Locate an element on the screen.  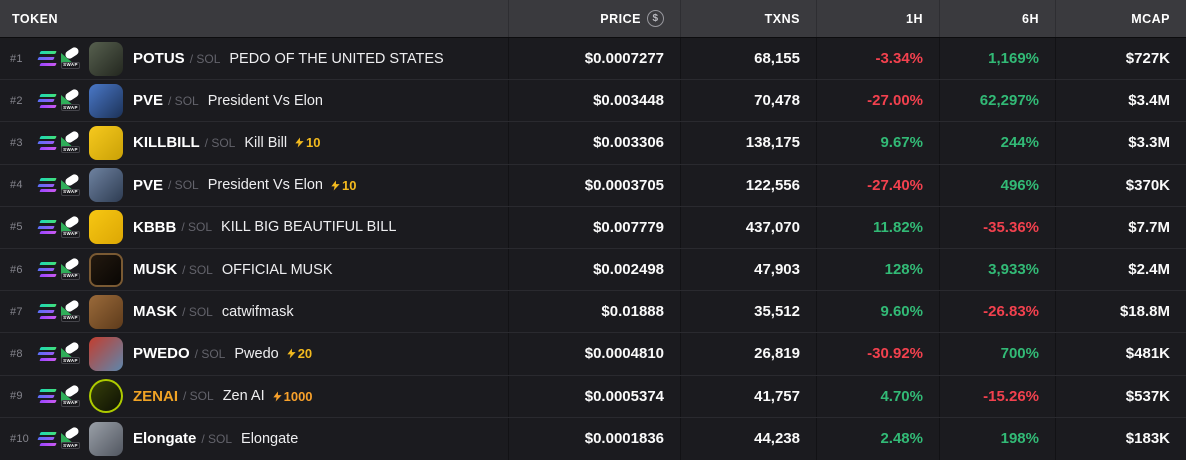
token-symbol: PWEDO is located at coordinates (161, 354).